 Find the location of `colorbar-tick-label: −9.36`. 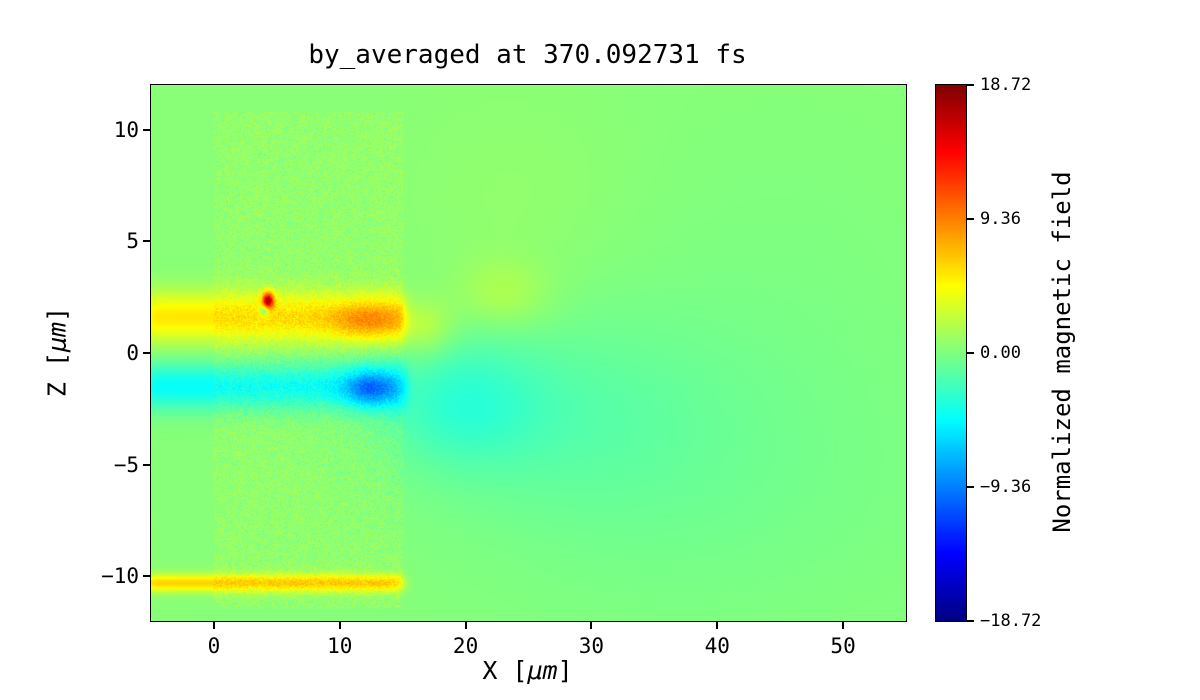

colorbar-tick-label: −9.36 is located at coordinates (1006, 487).